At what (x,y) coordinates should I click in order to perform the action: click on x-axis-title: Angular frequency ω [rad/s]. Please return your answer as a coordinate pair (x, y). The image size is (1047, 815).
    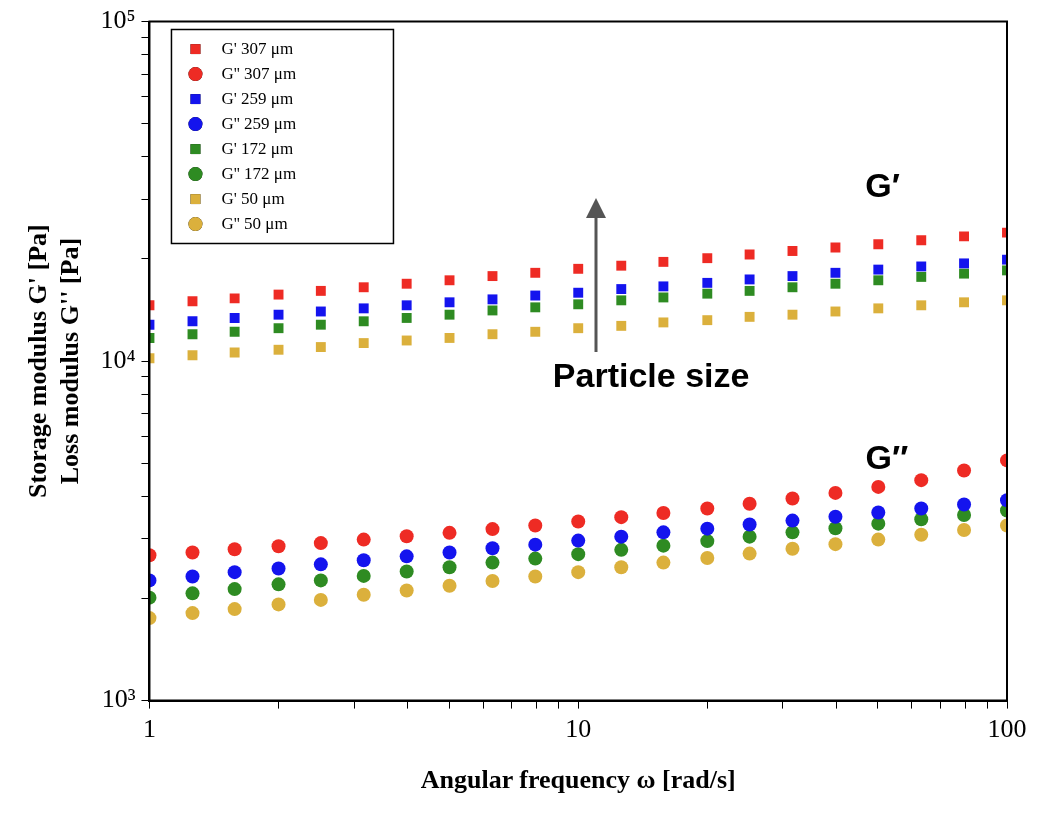
    Looking at the image, I should click on (578, 780).